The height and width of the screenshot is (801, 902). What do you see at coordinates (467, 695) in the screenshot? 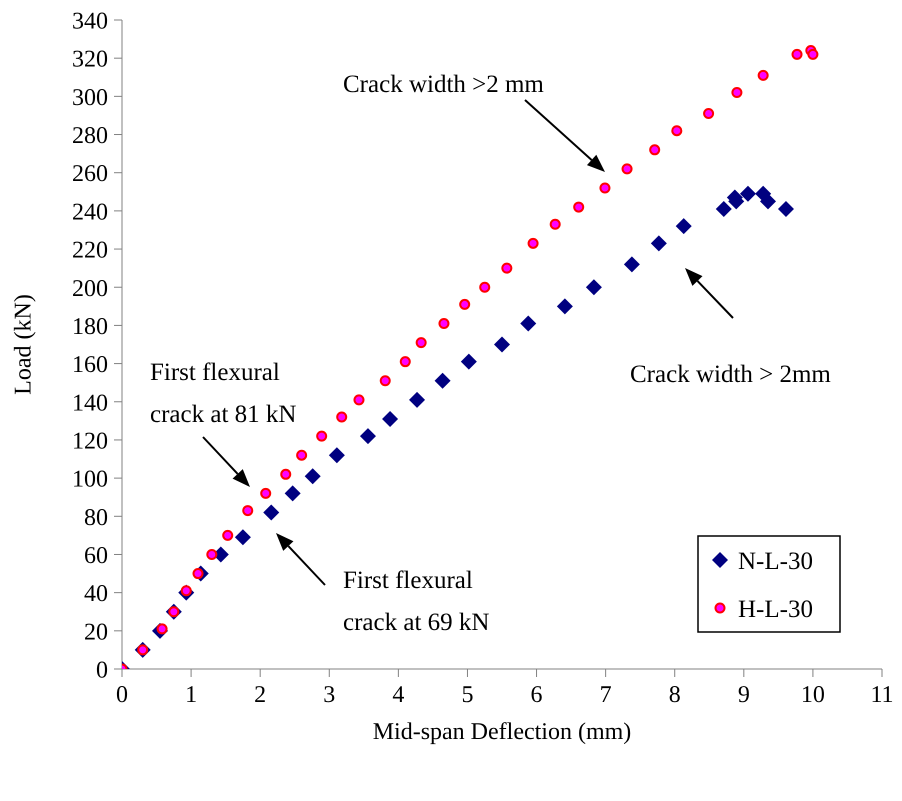
I see `x-tick-label: 5` at bounding box center [467, 695].